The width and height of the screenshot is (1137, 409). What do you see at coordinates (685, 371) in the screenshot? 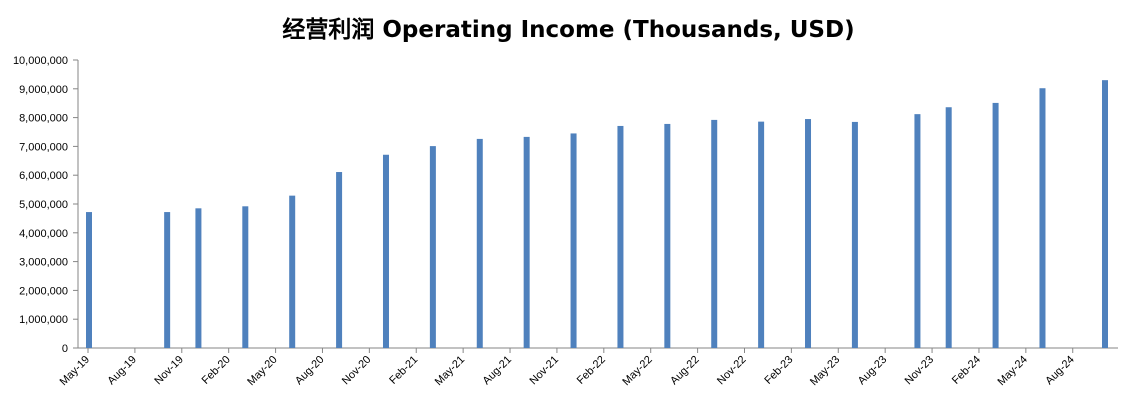
I see `x-tick-label: Aug-22` at bounding box center [685, 371].